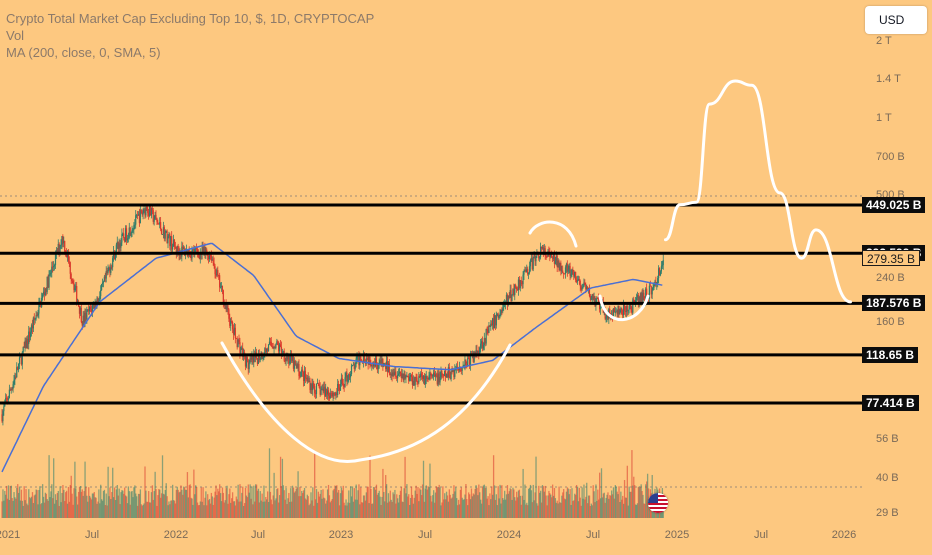 The image size is (932, 555). What do you see at coordinates (332, 483) in the screenshot?
I see `volume-bars` at bounding box center [332, 483].